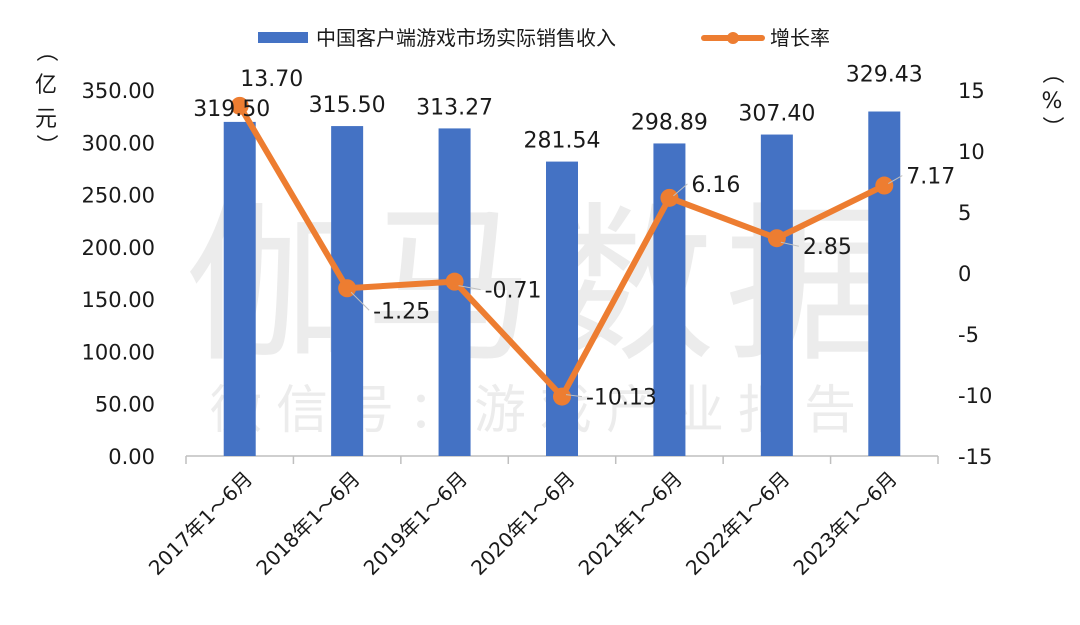  I want to click on y-right-tick-label: 0, so click(964, 274).